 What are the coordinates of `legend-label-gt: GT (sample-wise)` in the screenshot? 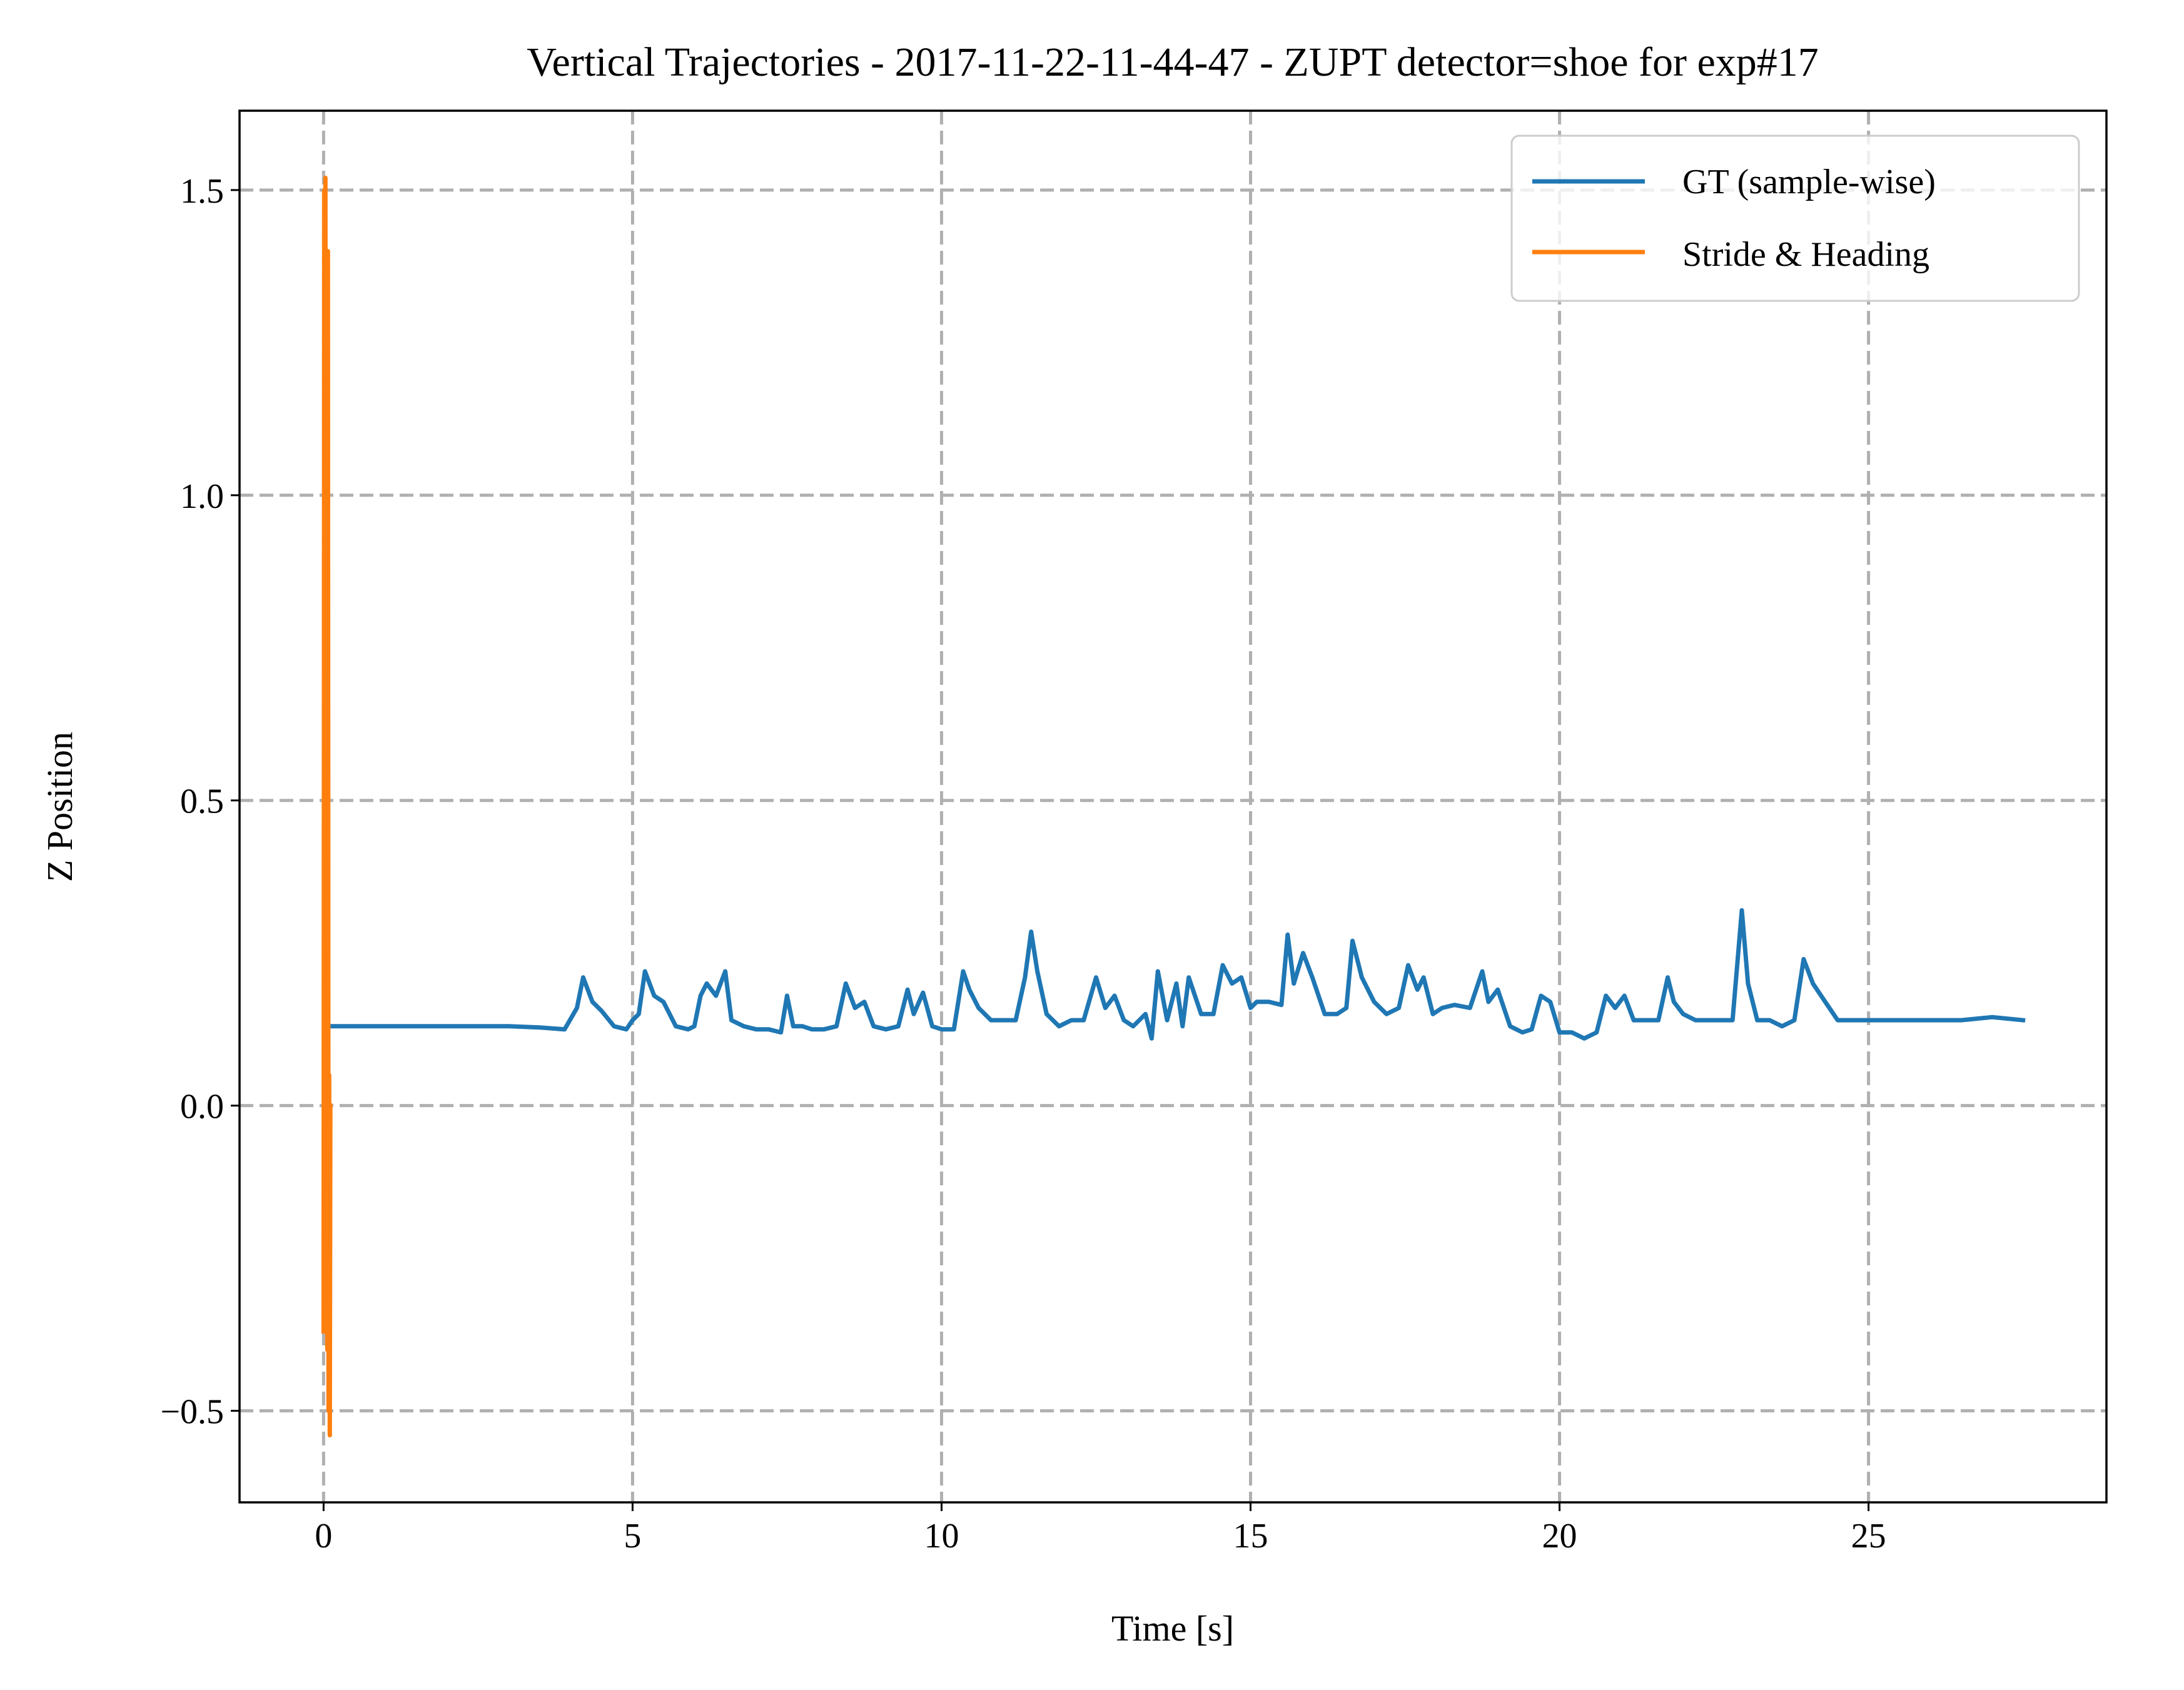 It's located at (1809, 182).